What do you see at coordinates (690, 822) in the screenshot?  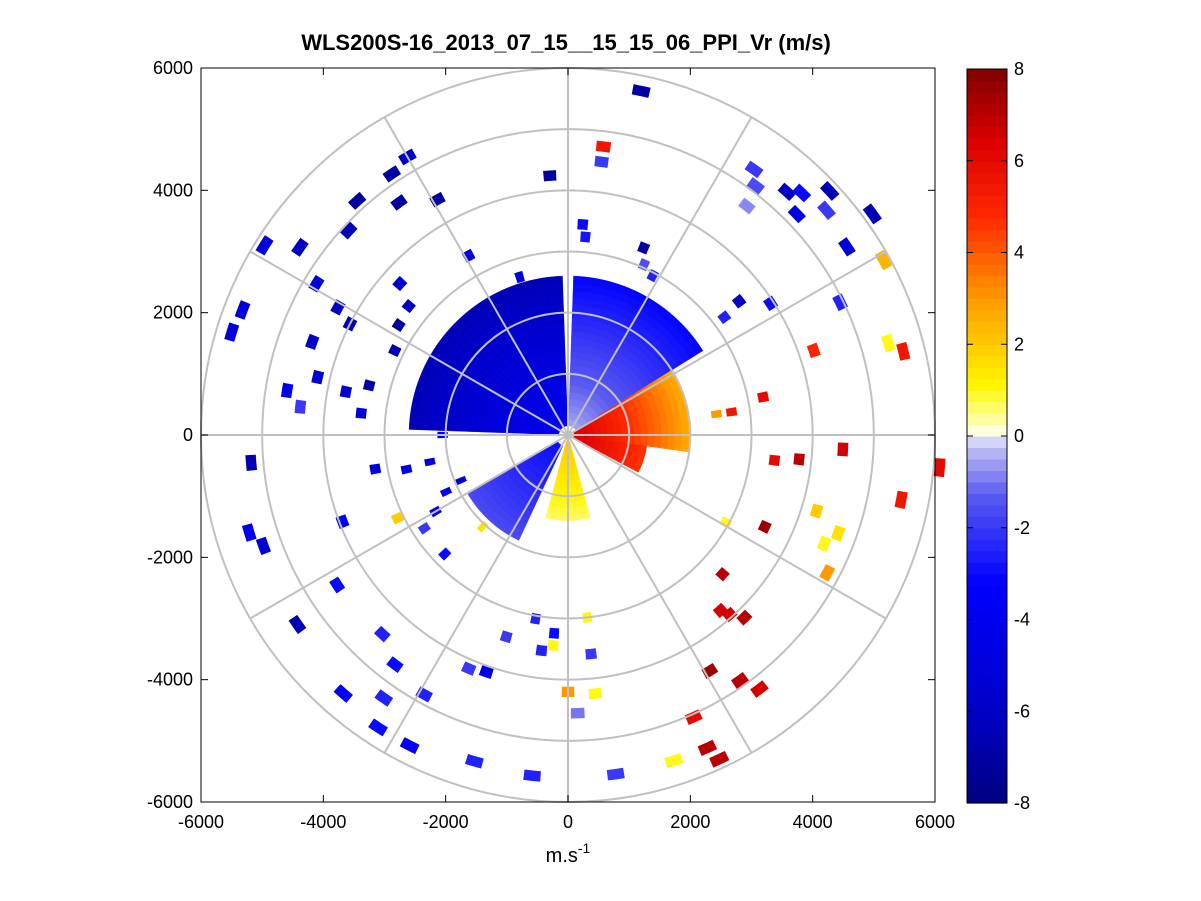 I see `x-tick-label: 2000` at bounding box center [690, 822].